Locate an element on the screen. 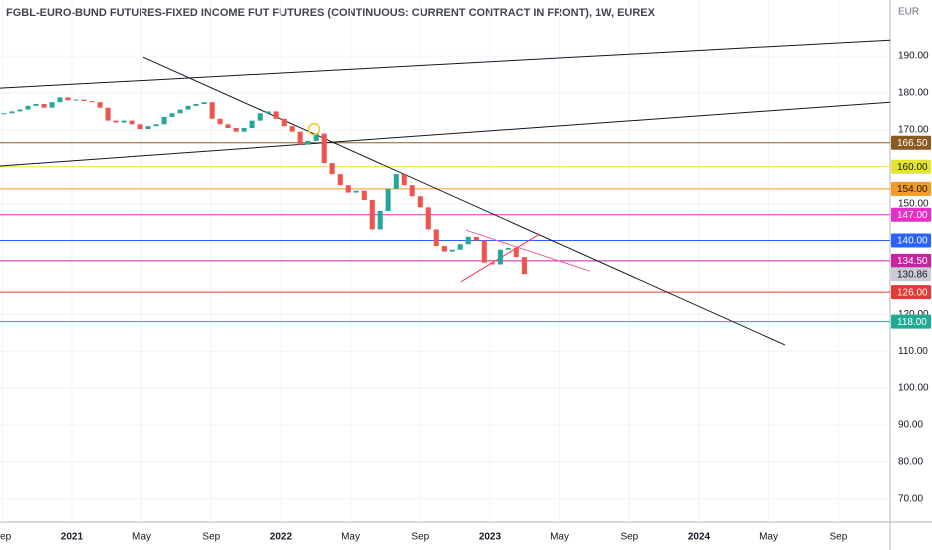  level-label: 160.00 is located at coordinates (912, 167).